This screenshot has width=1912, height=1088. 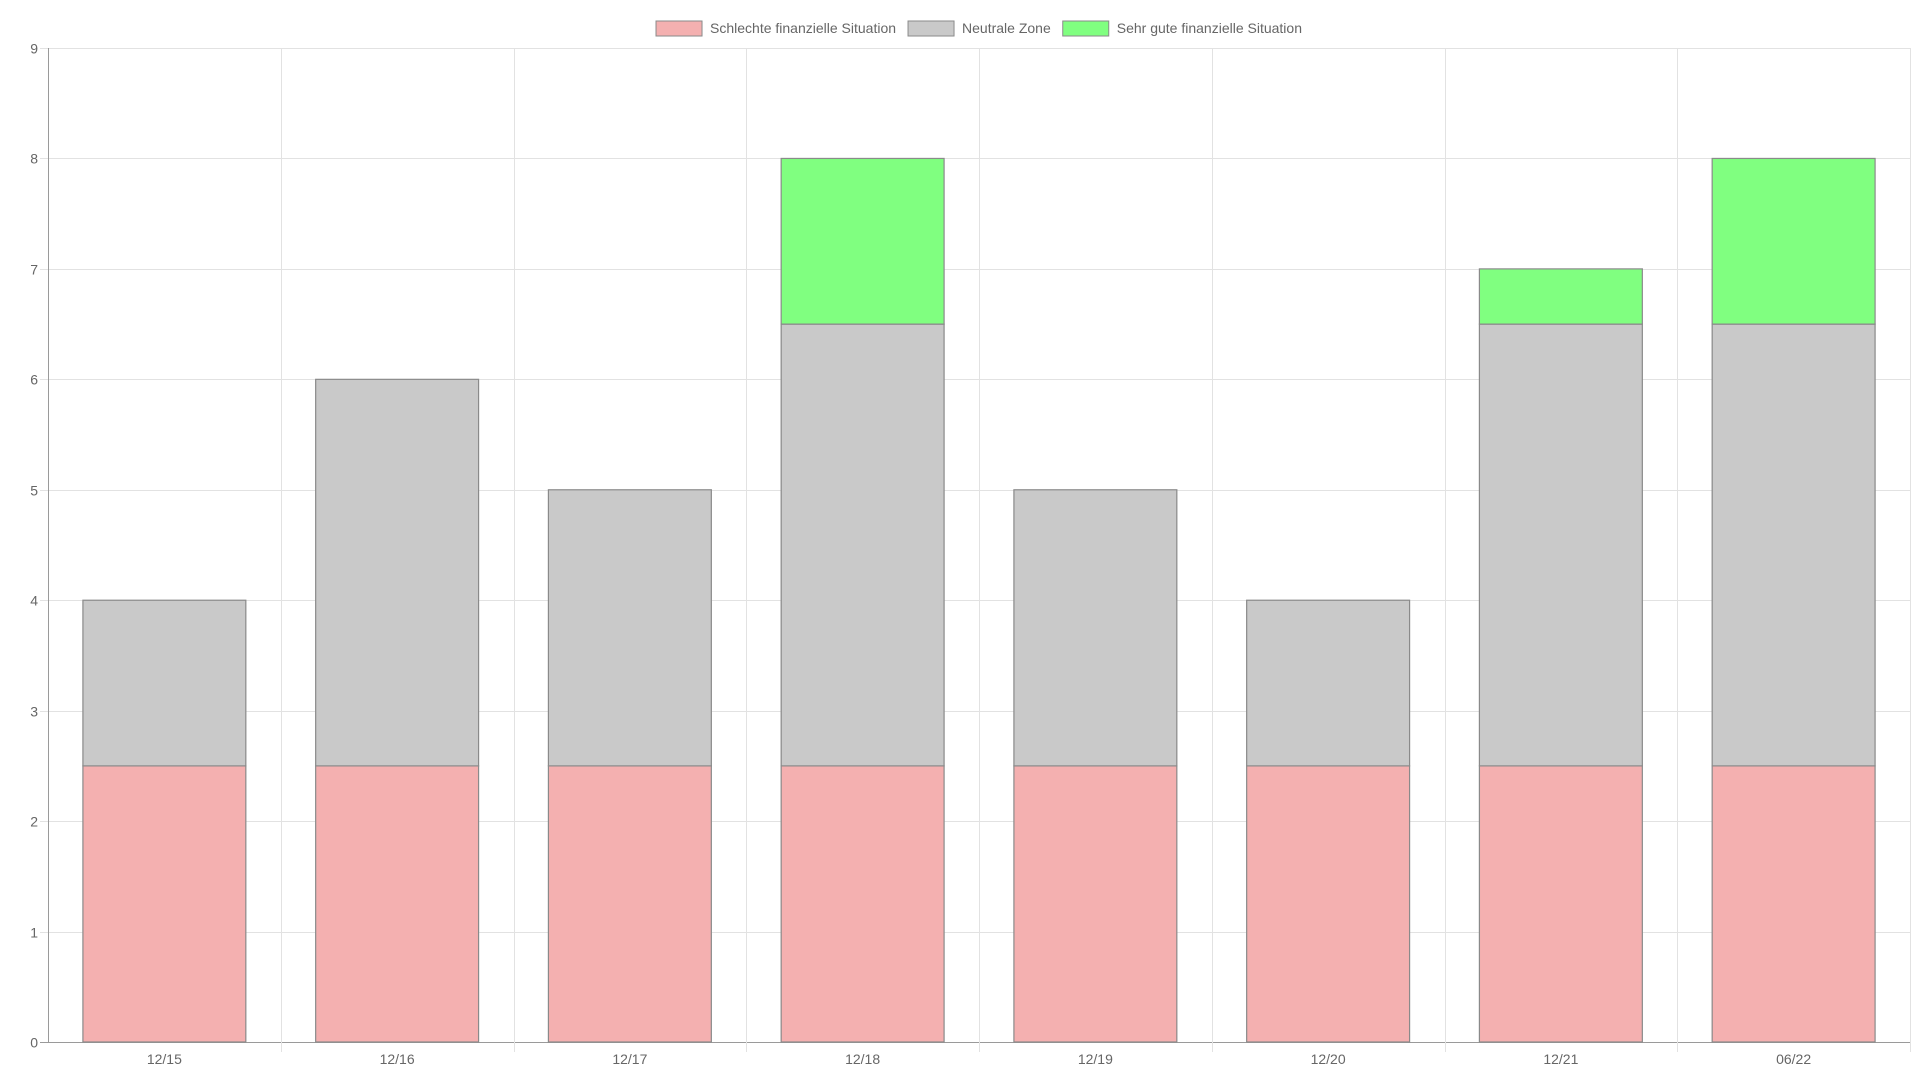 I want to click on y-tick-label: 6, so click(x=34, y=380).